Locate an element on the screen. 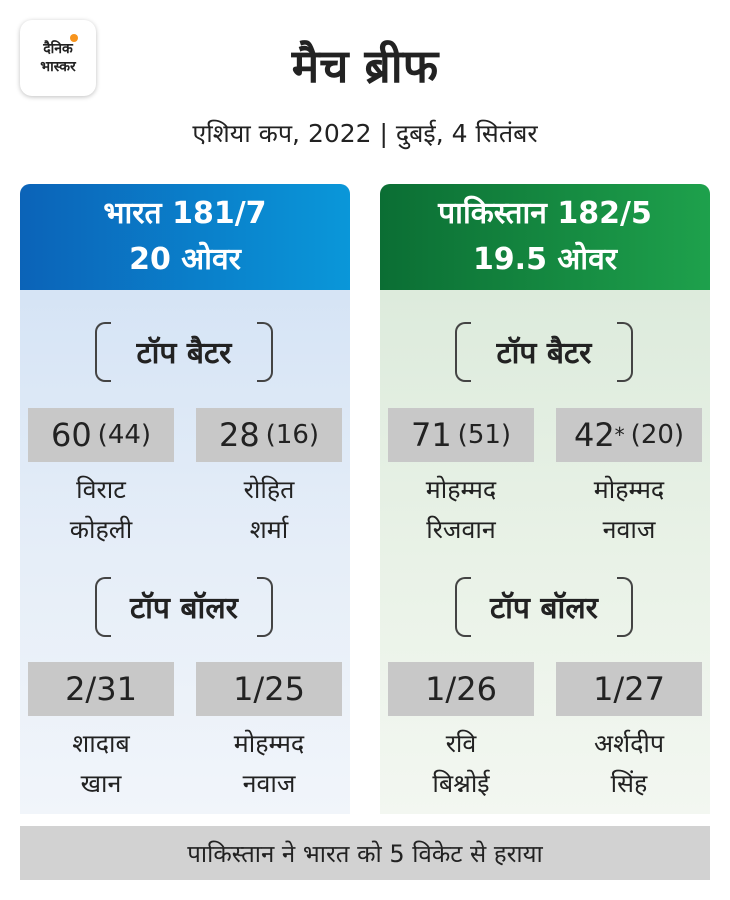  brand-line1: दैनिक is located at coordinates (58, 49).